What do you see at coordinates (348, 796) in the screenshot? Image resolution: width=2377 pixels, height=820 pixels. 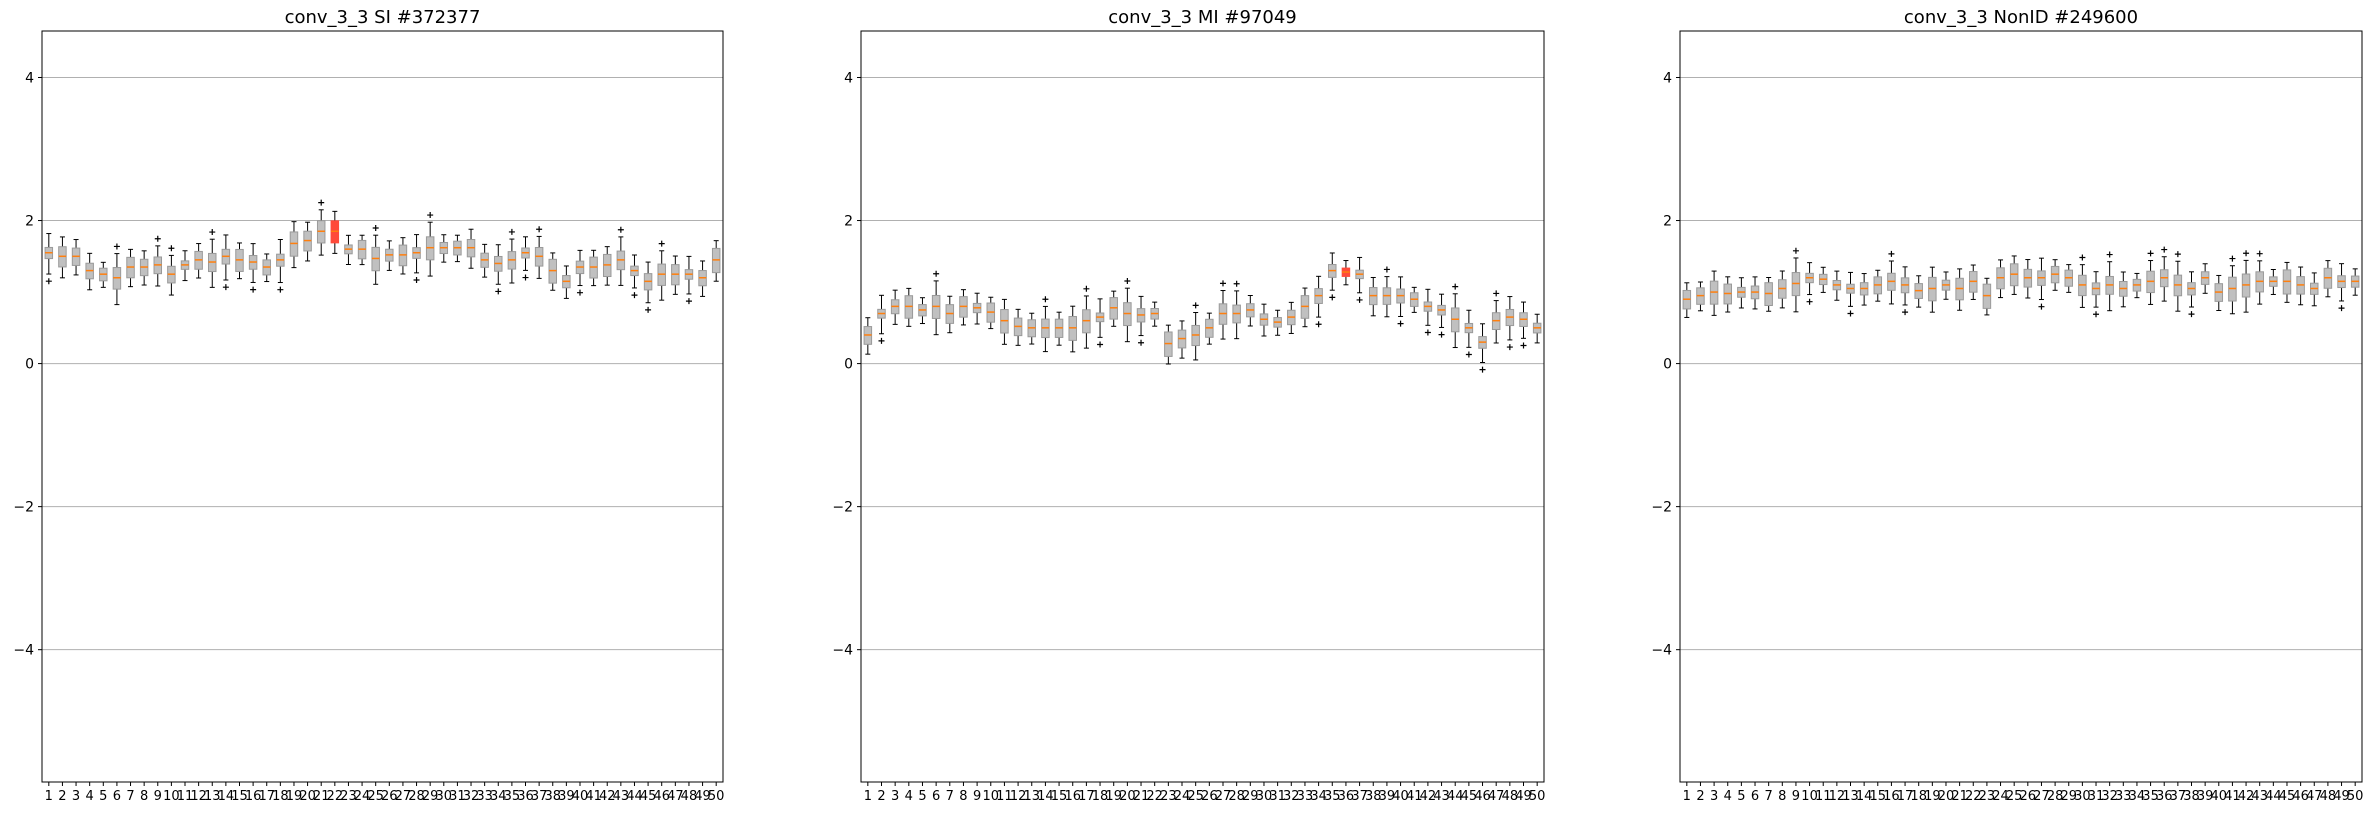 I see `x-tick-label: 23` at bounding box center [348, 796].